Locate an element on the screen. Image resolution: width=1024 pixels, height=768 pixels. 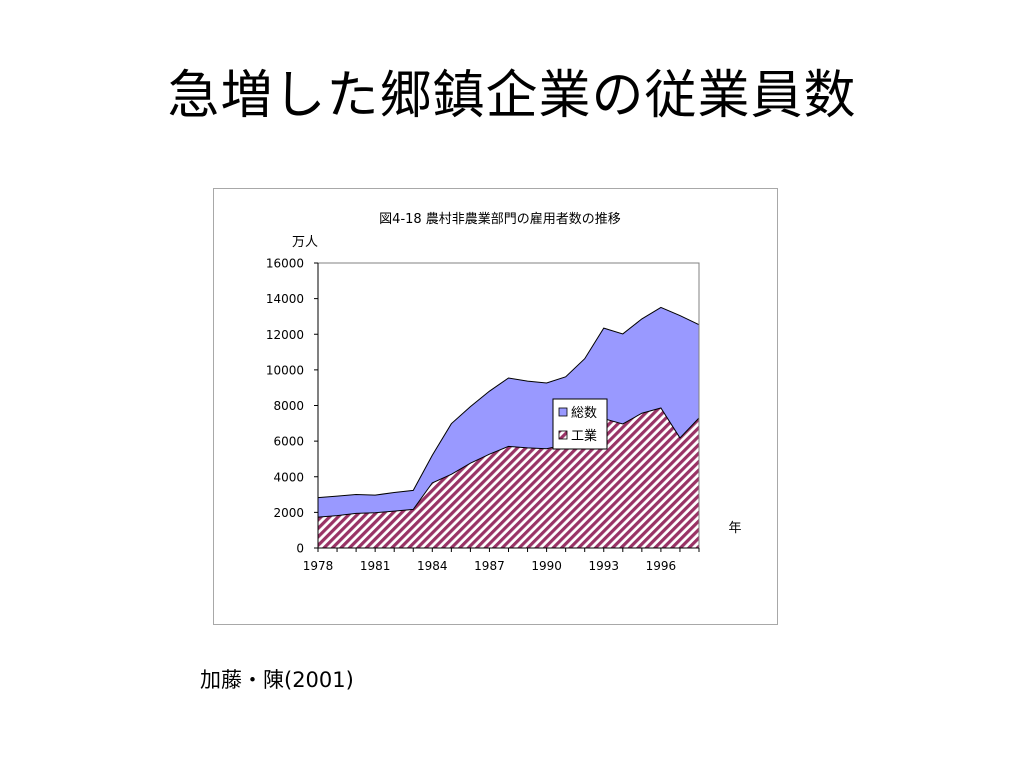
x-tick-label: 1978 is located at coordinates (318, 566).